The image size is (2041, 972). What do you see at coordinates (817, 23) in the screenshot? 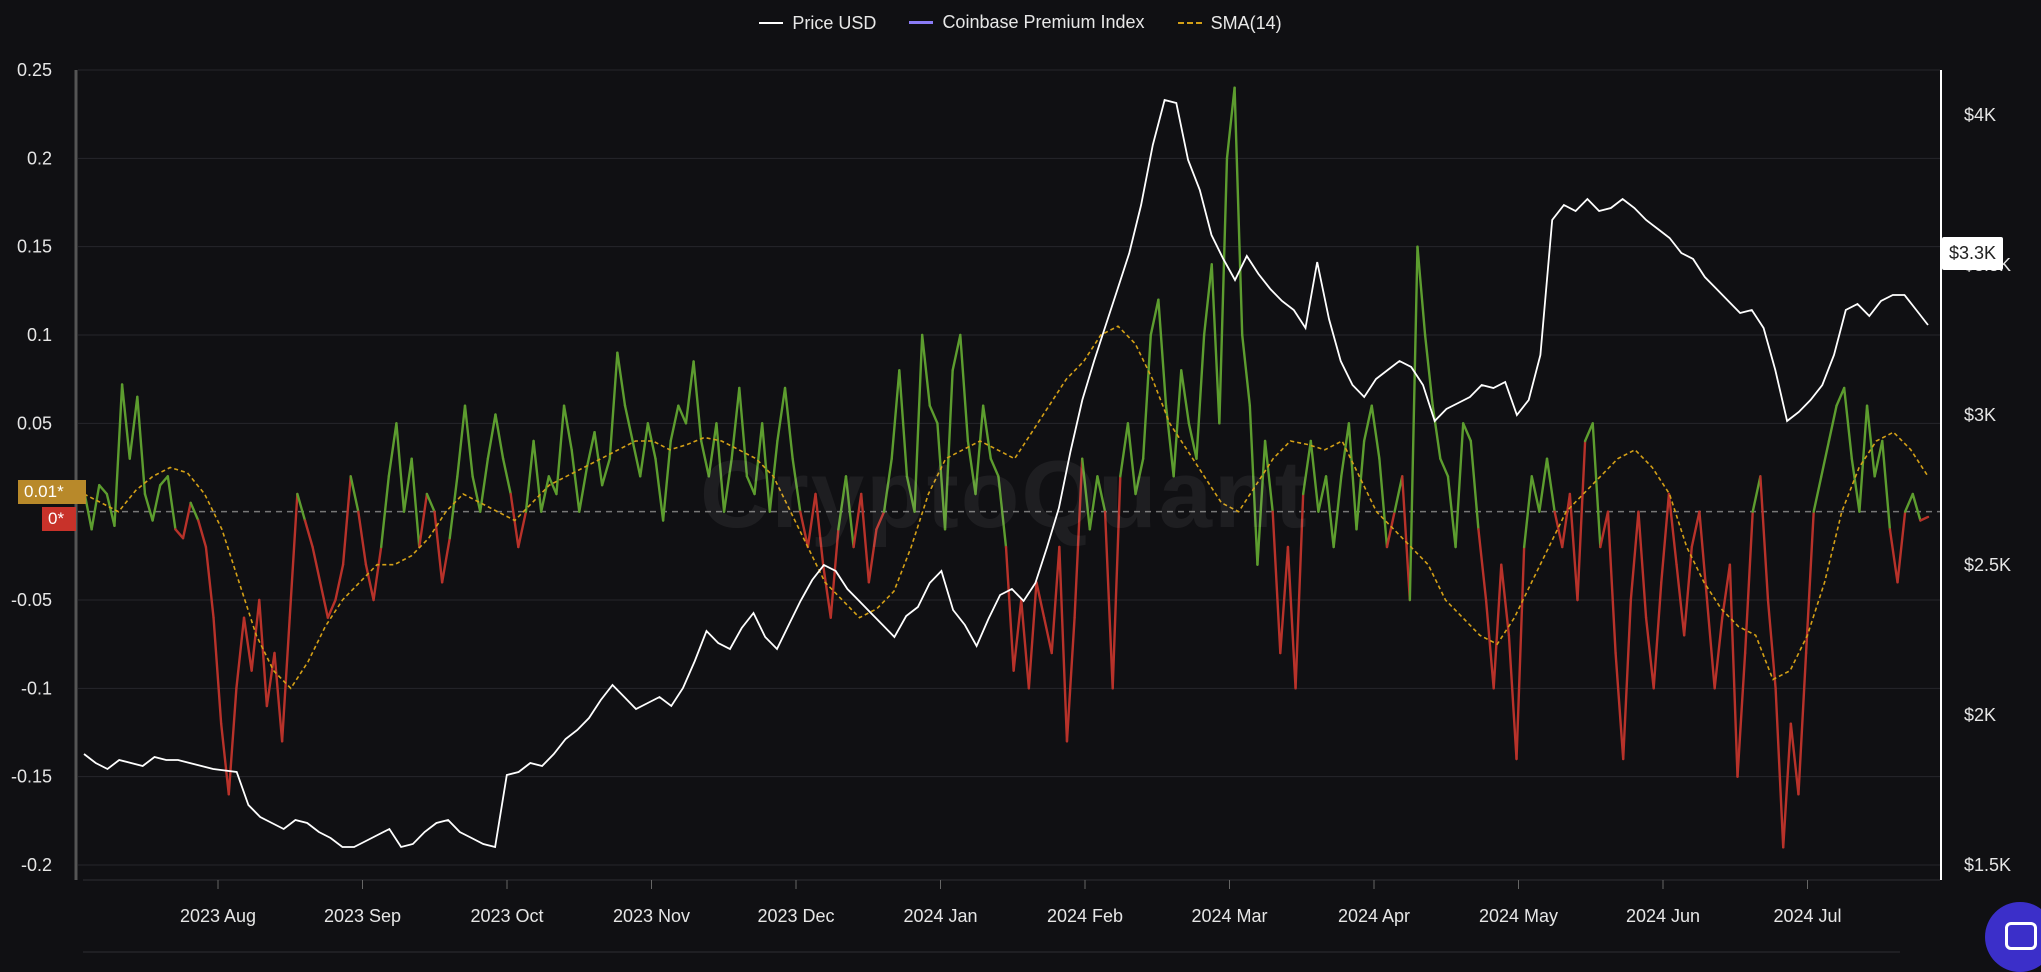
I see `legend-item-price: Price USD` at bounding box center [817, 23].